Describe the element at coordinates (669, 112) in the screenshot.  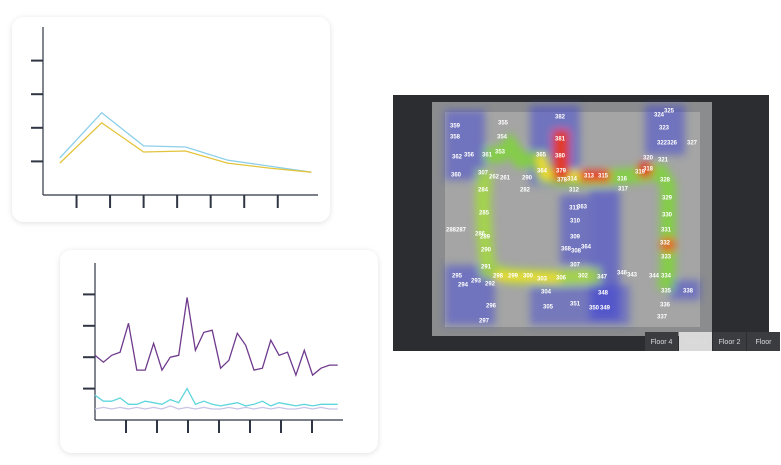
I see `room-label: 325` at that location.